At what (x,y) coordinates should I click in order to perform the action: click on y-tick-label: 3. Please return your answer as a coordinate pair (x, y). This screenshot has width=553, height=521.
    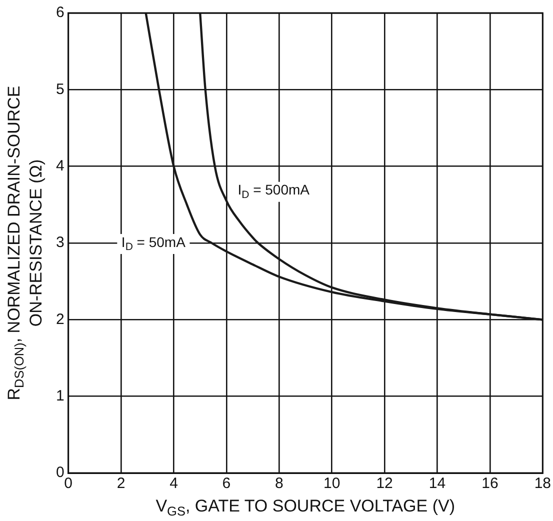
    Looking at the image, I should click on (60, 243).